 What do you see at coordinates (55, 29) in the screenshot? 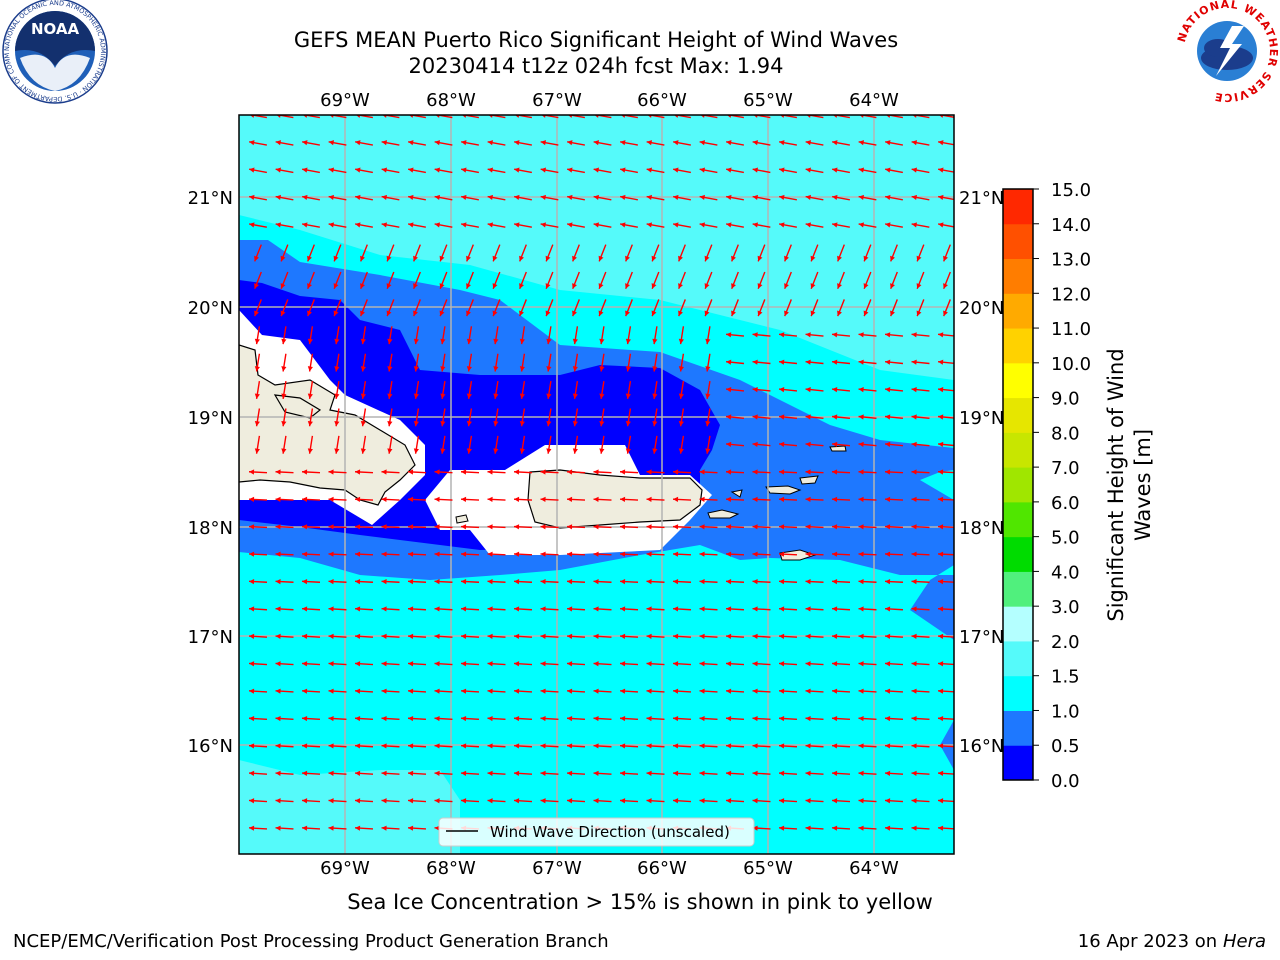
I see `noaa-logo-text: NOAA` at bounding box center [55, 29].